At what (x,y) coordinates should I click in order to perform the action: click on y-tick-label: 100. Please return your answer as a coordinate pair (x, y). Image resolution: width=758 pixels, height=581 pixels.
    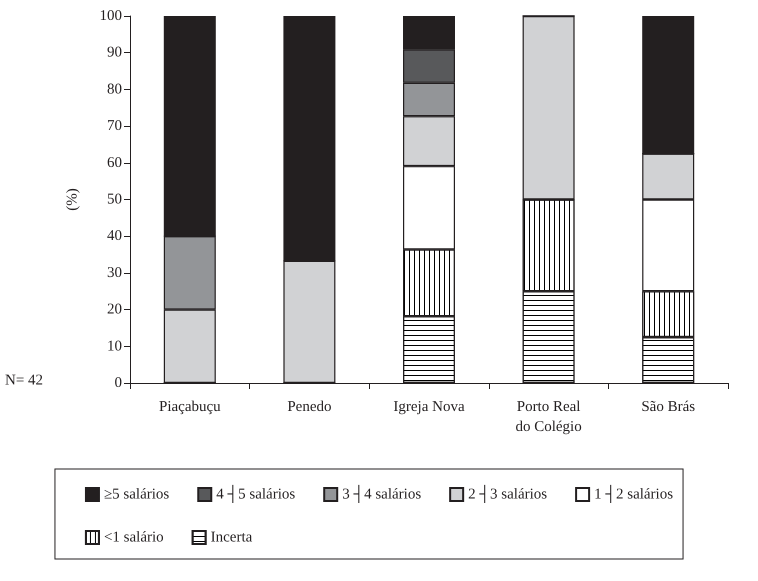
    Looking at the image, I should click on (111, 16).